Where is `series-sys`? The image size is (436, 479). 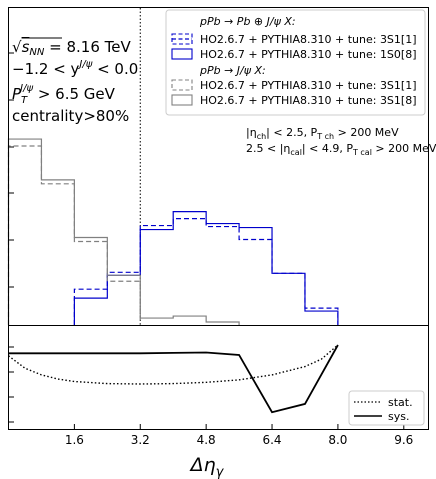 series-sys is located at coordinates (173, 379).